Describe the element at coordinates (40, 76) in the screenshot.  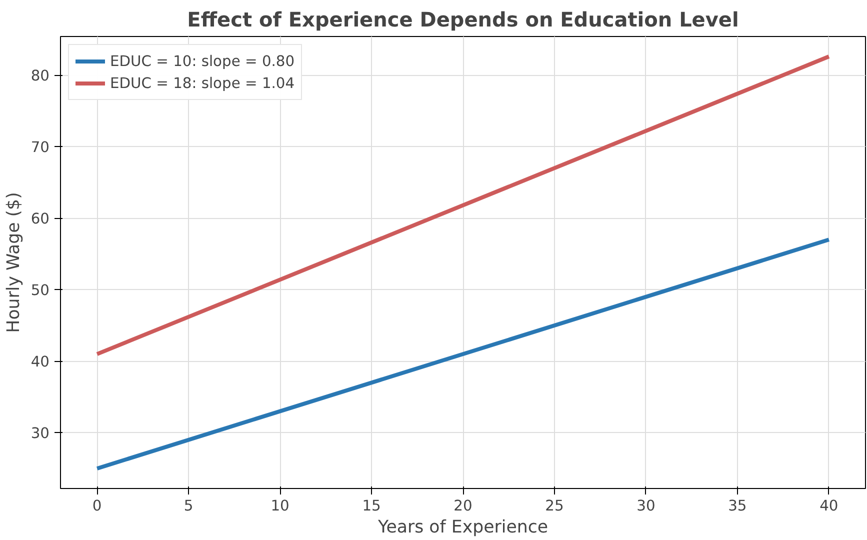
I see `y-tick-label: 80` at that location.